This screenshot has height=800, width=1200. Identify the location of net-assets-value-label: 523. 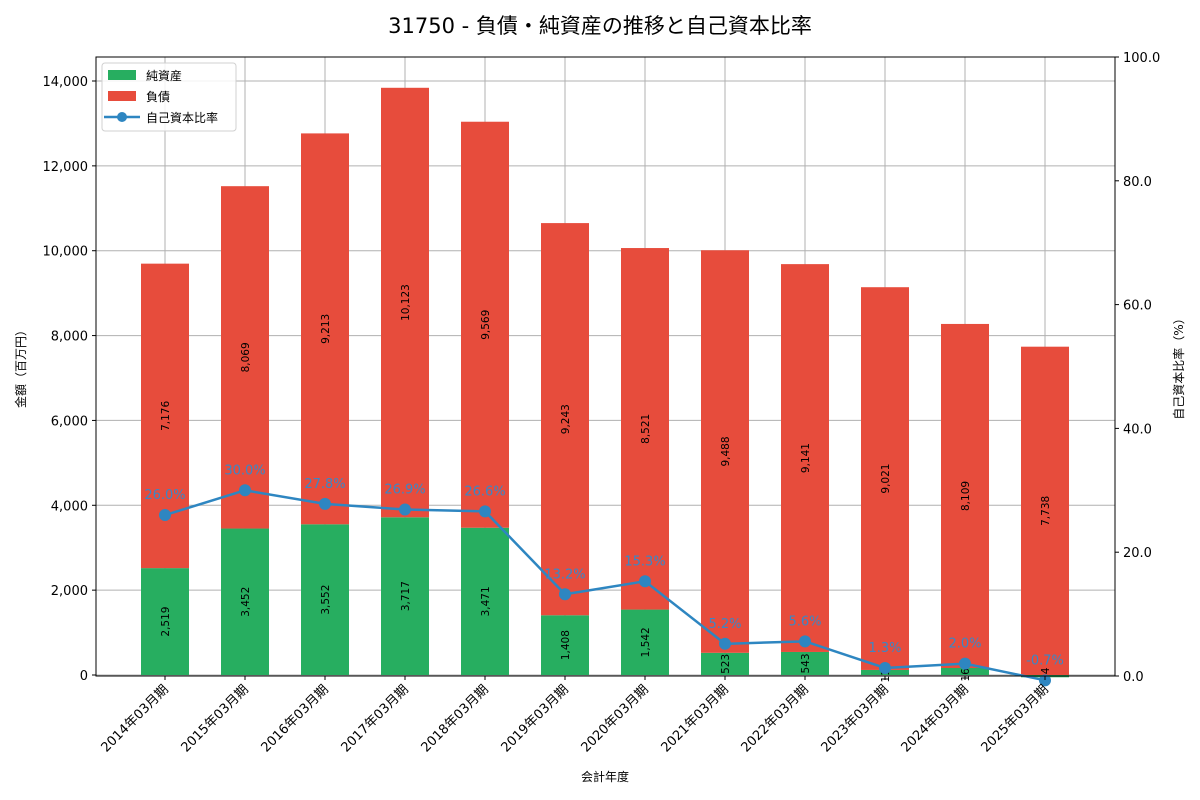
(726, 664).